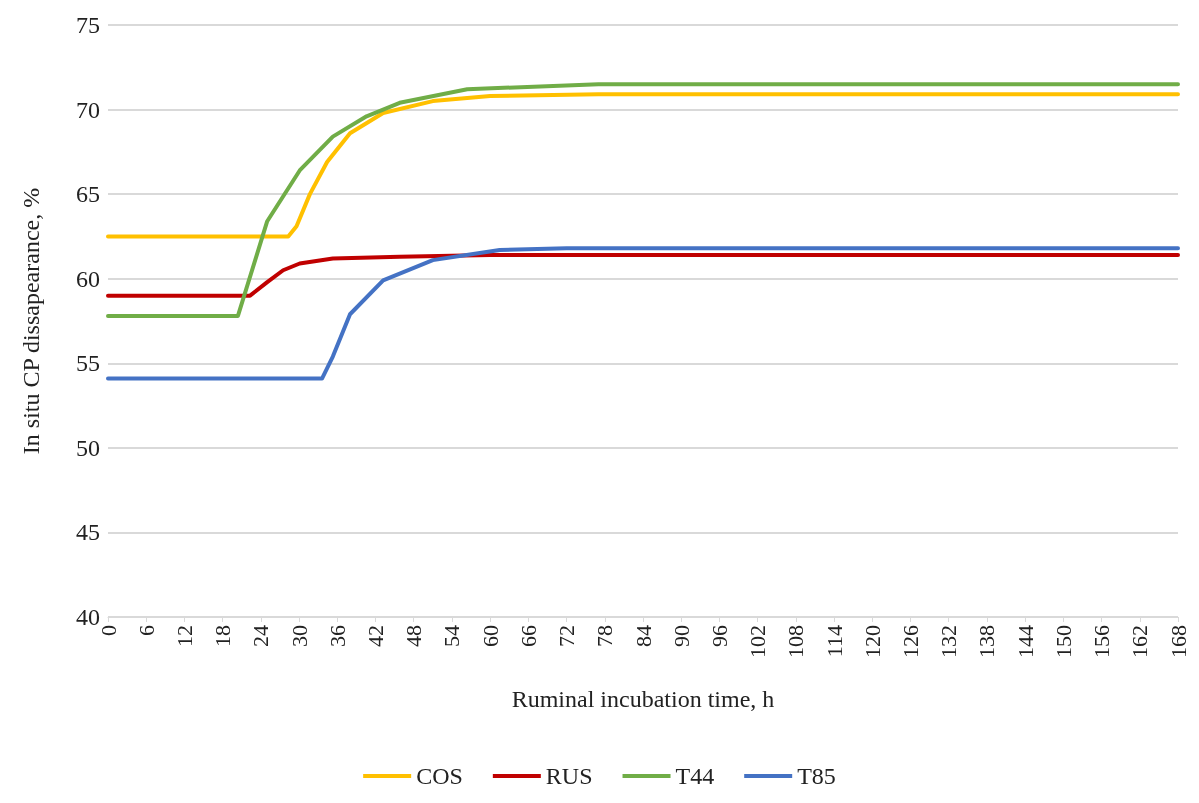 Image resolution: width=1199 pixels, height=803 pixels. I want to click on x-tick-label: 54, so click(452, 636).